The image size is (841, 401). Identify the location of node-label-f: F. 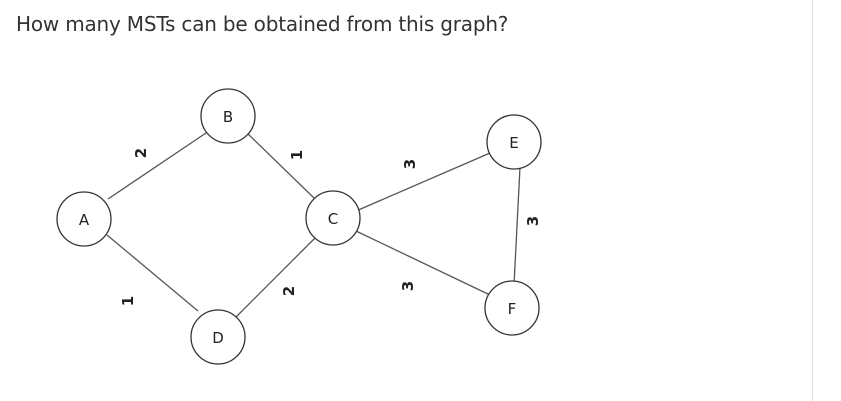
(512, 309).